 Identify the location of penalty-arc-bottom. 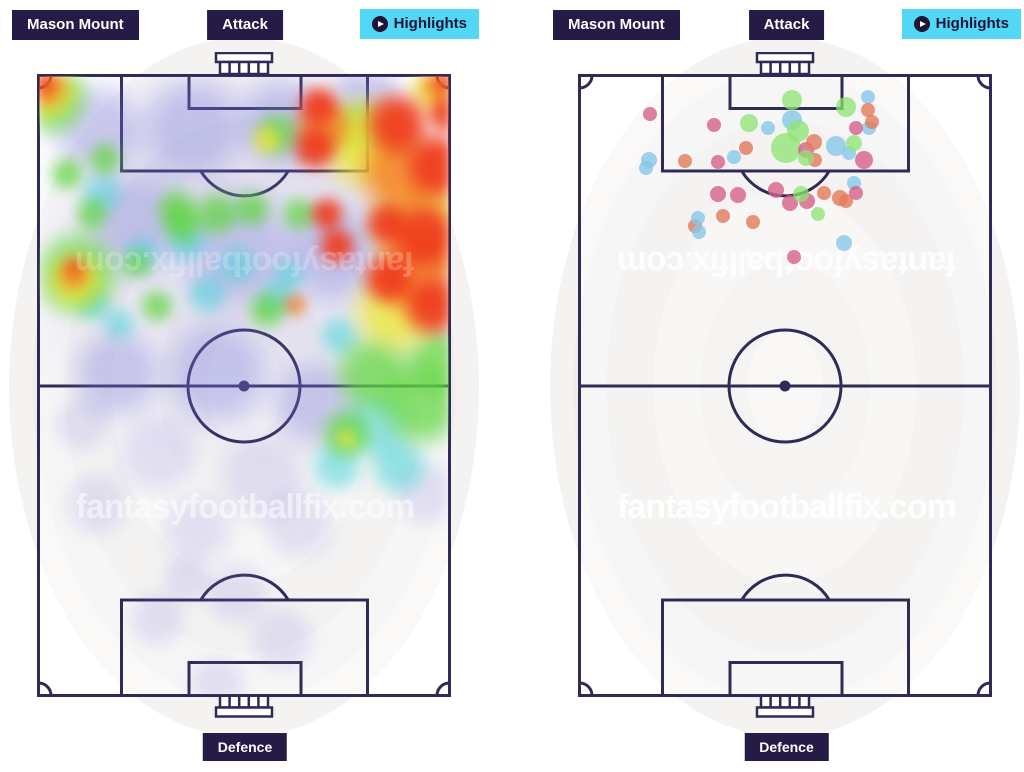
(785, 587).